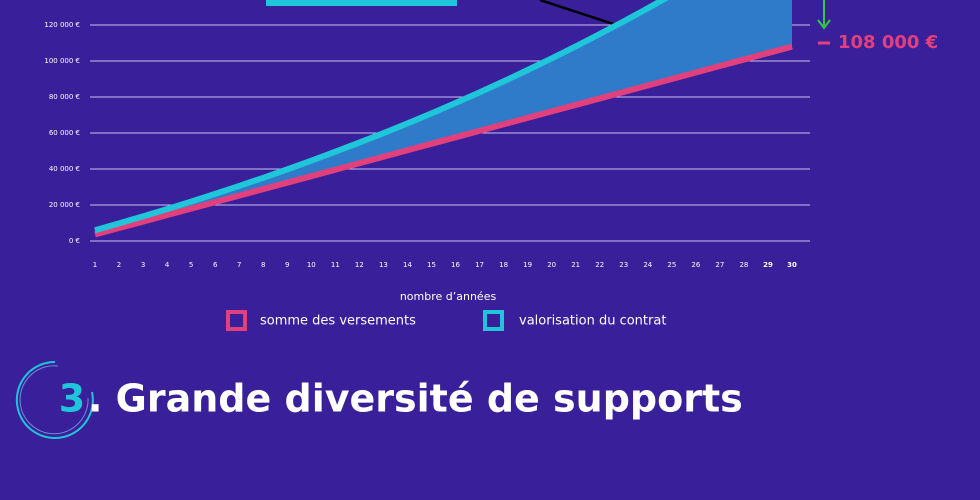  Describe the element at coordinates (72, 399) in the screenshot. I see `heading-number: 3` at that location.